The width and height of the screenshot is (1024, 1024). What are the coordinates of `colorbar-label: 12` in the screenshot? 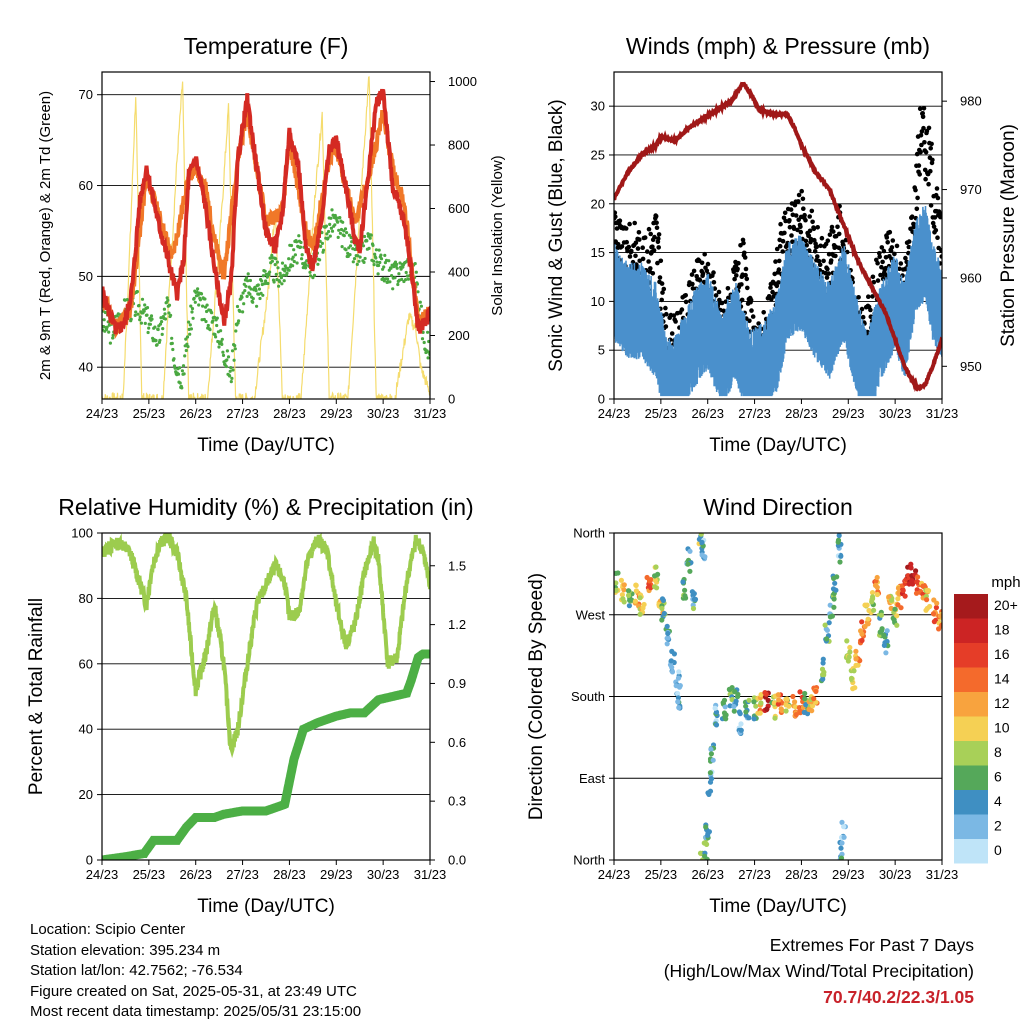 It's located at (1002, 703).